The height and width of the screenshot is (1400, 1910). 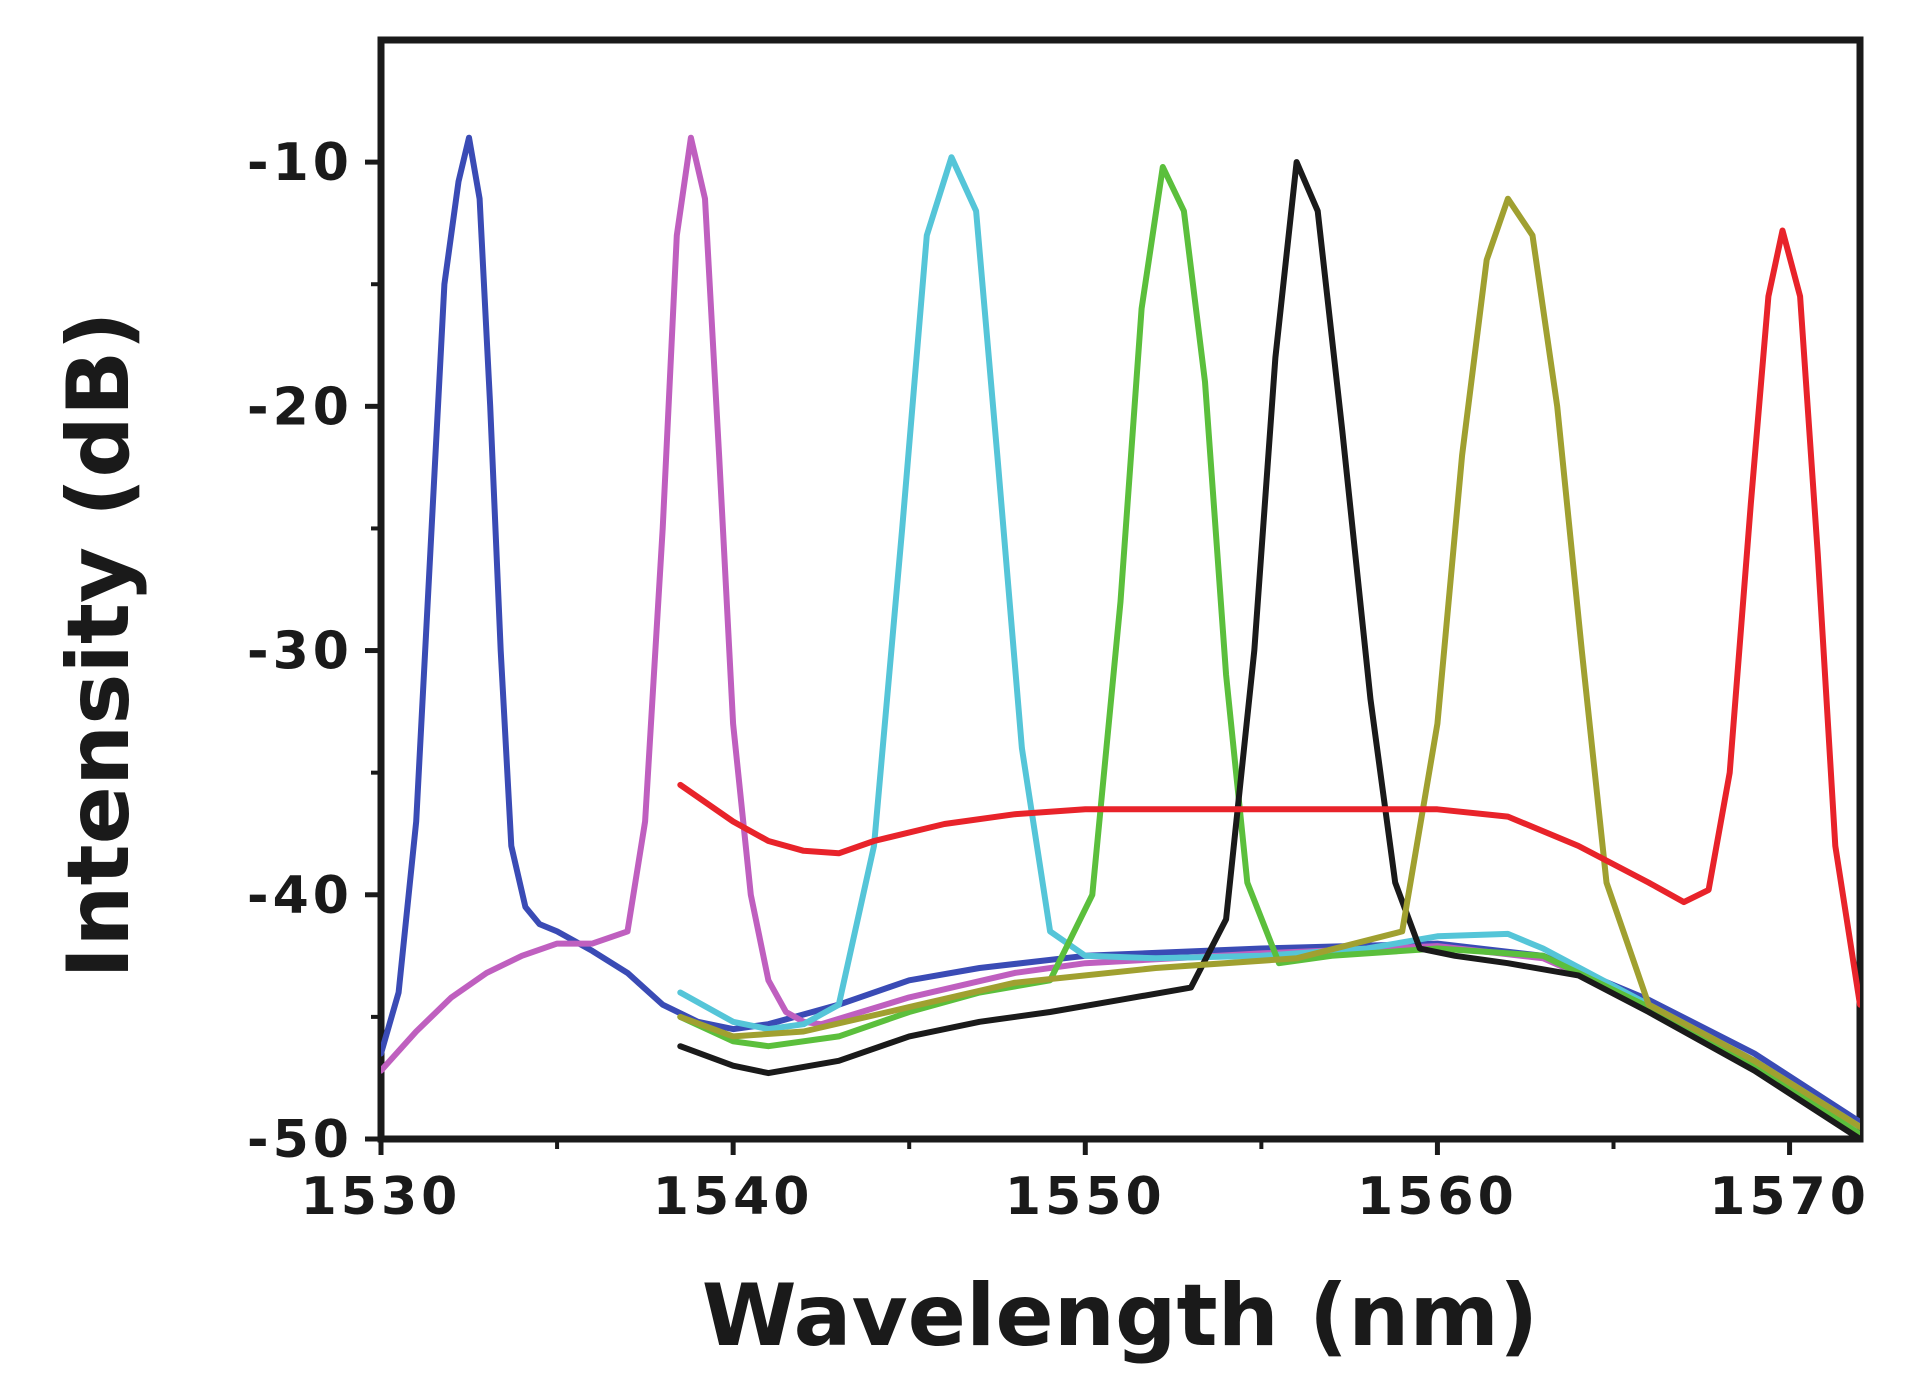 What do you see at coordinates (300, 652) in the screenshot?
I see `y-tick-label: -30` at bounding box center [300, 652].